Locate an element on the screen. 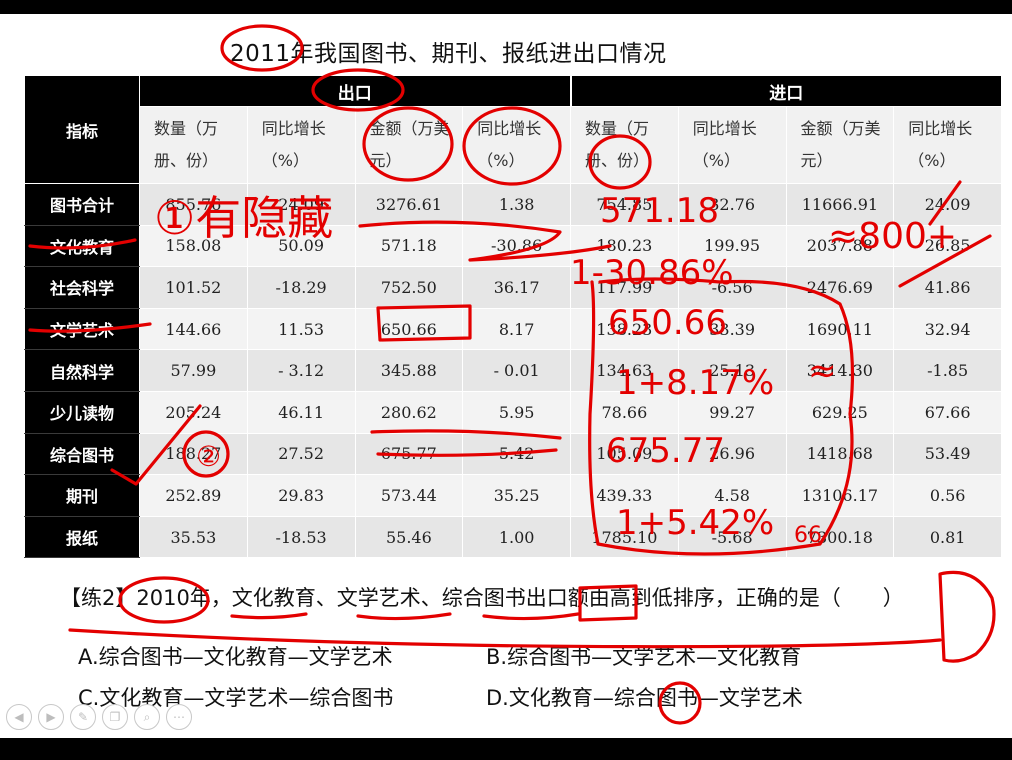  indicator-header: 指标 is located at coordinates (82, 130).